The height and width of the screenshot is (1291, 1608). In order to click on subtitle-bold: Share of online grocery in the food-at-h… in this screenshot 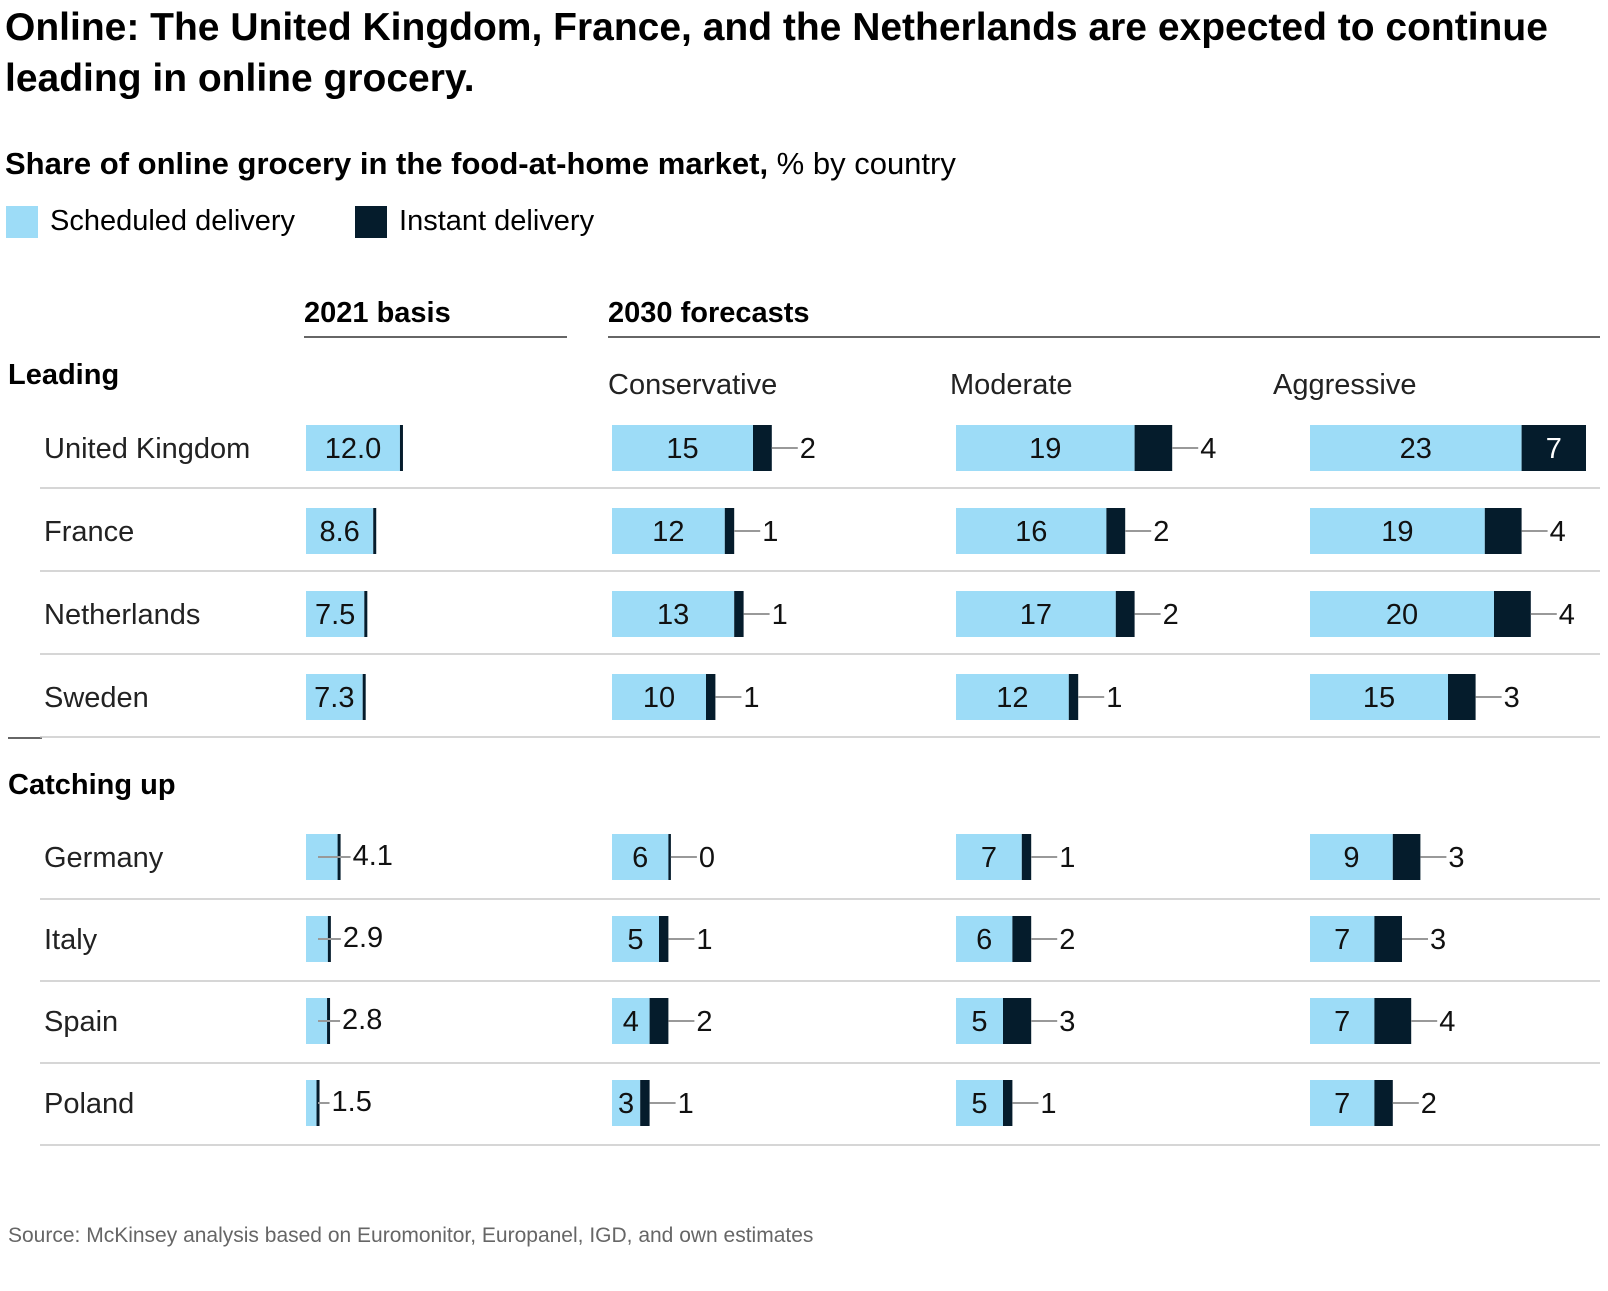, I will do `click(387, 163)`.